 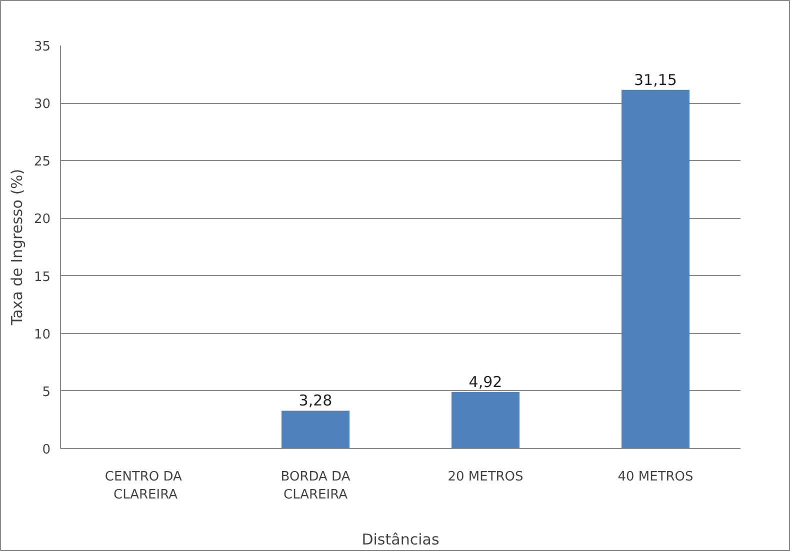 I want to click on y-tick-label: 0, so click(x=46, y=450).